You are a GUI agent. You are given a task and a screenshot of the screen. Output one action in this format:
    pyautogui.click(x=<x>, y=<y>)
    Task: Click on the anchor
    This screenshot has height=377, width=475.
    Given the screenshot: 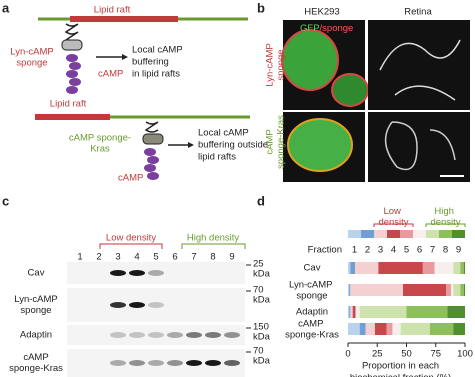 What is the action you would take?
    pyautogui.click(x=151, y=127)
    